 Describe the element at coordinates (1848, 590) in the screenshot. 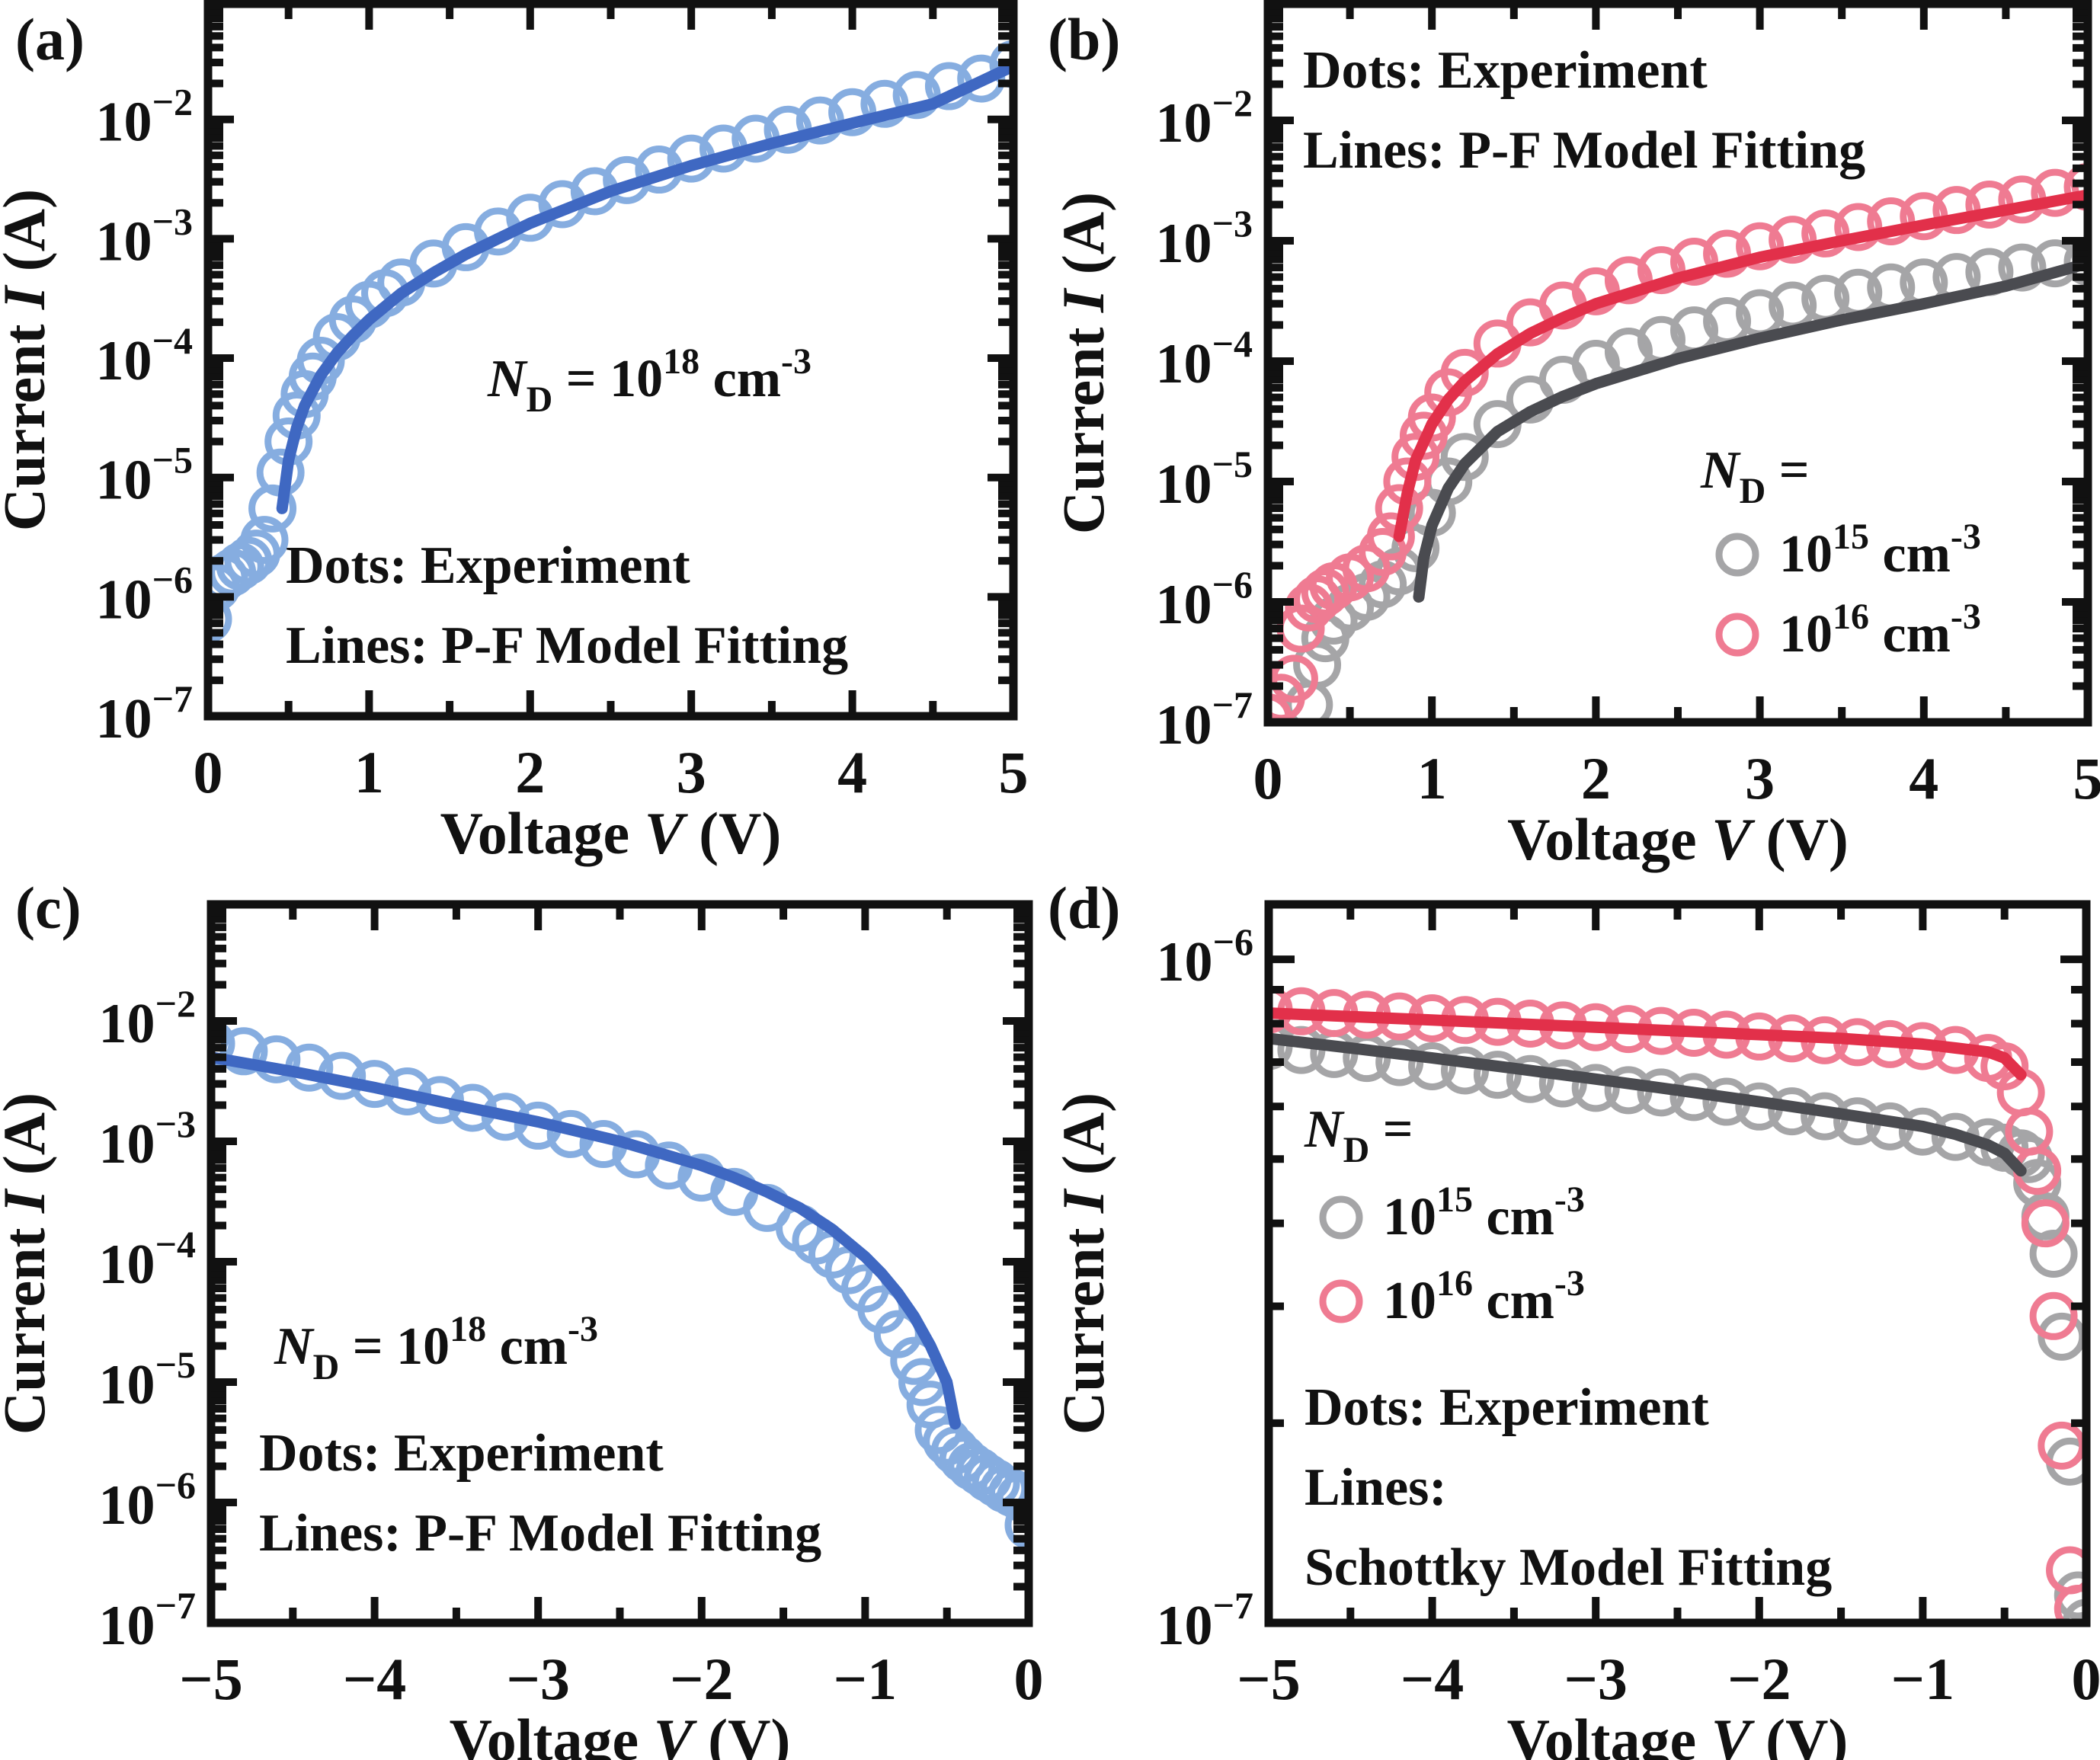

I see `legend: 1015 cm-3 1016 cm-3` at that location.